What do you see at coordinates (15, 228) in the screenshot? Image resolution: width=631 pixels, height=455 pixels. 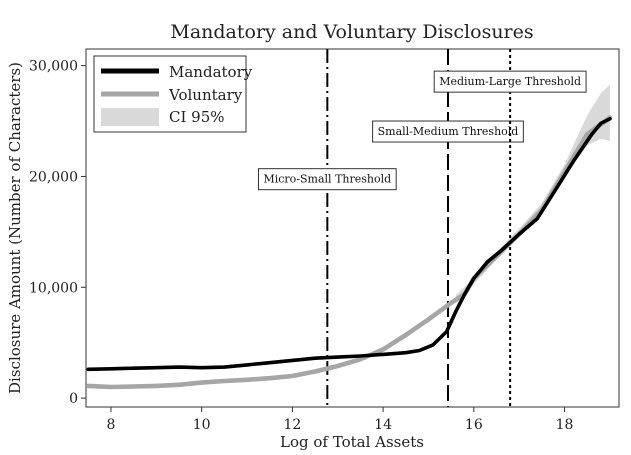 I see `y-axis-label: Disclosure Amount (Number of Characters)` at bounding box center [15, 228].